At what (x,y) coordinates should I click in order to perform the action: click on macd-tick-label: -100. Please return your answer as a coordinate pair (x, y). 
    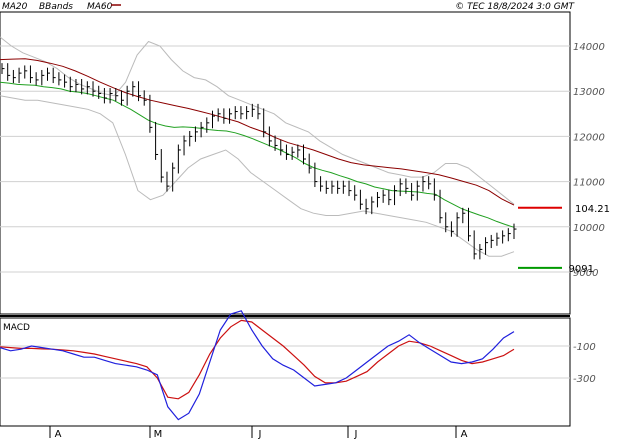
    Looking at the image, I should click on (584, 347).